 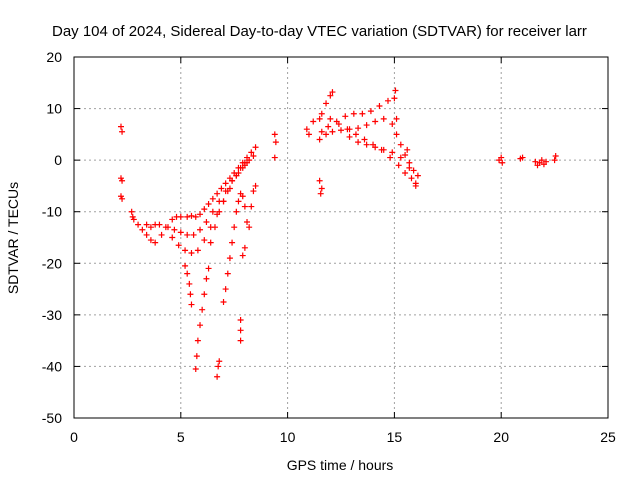 I want to click on x-tick-label: 10, so click(x=288, y=437).